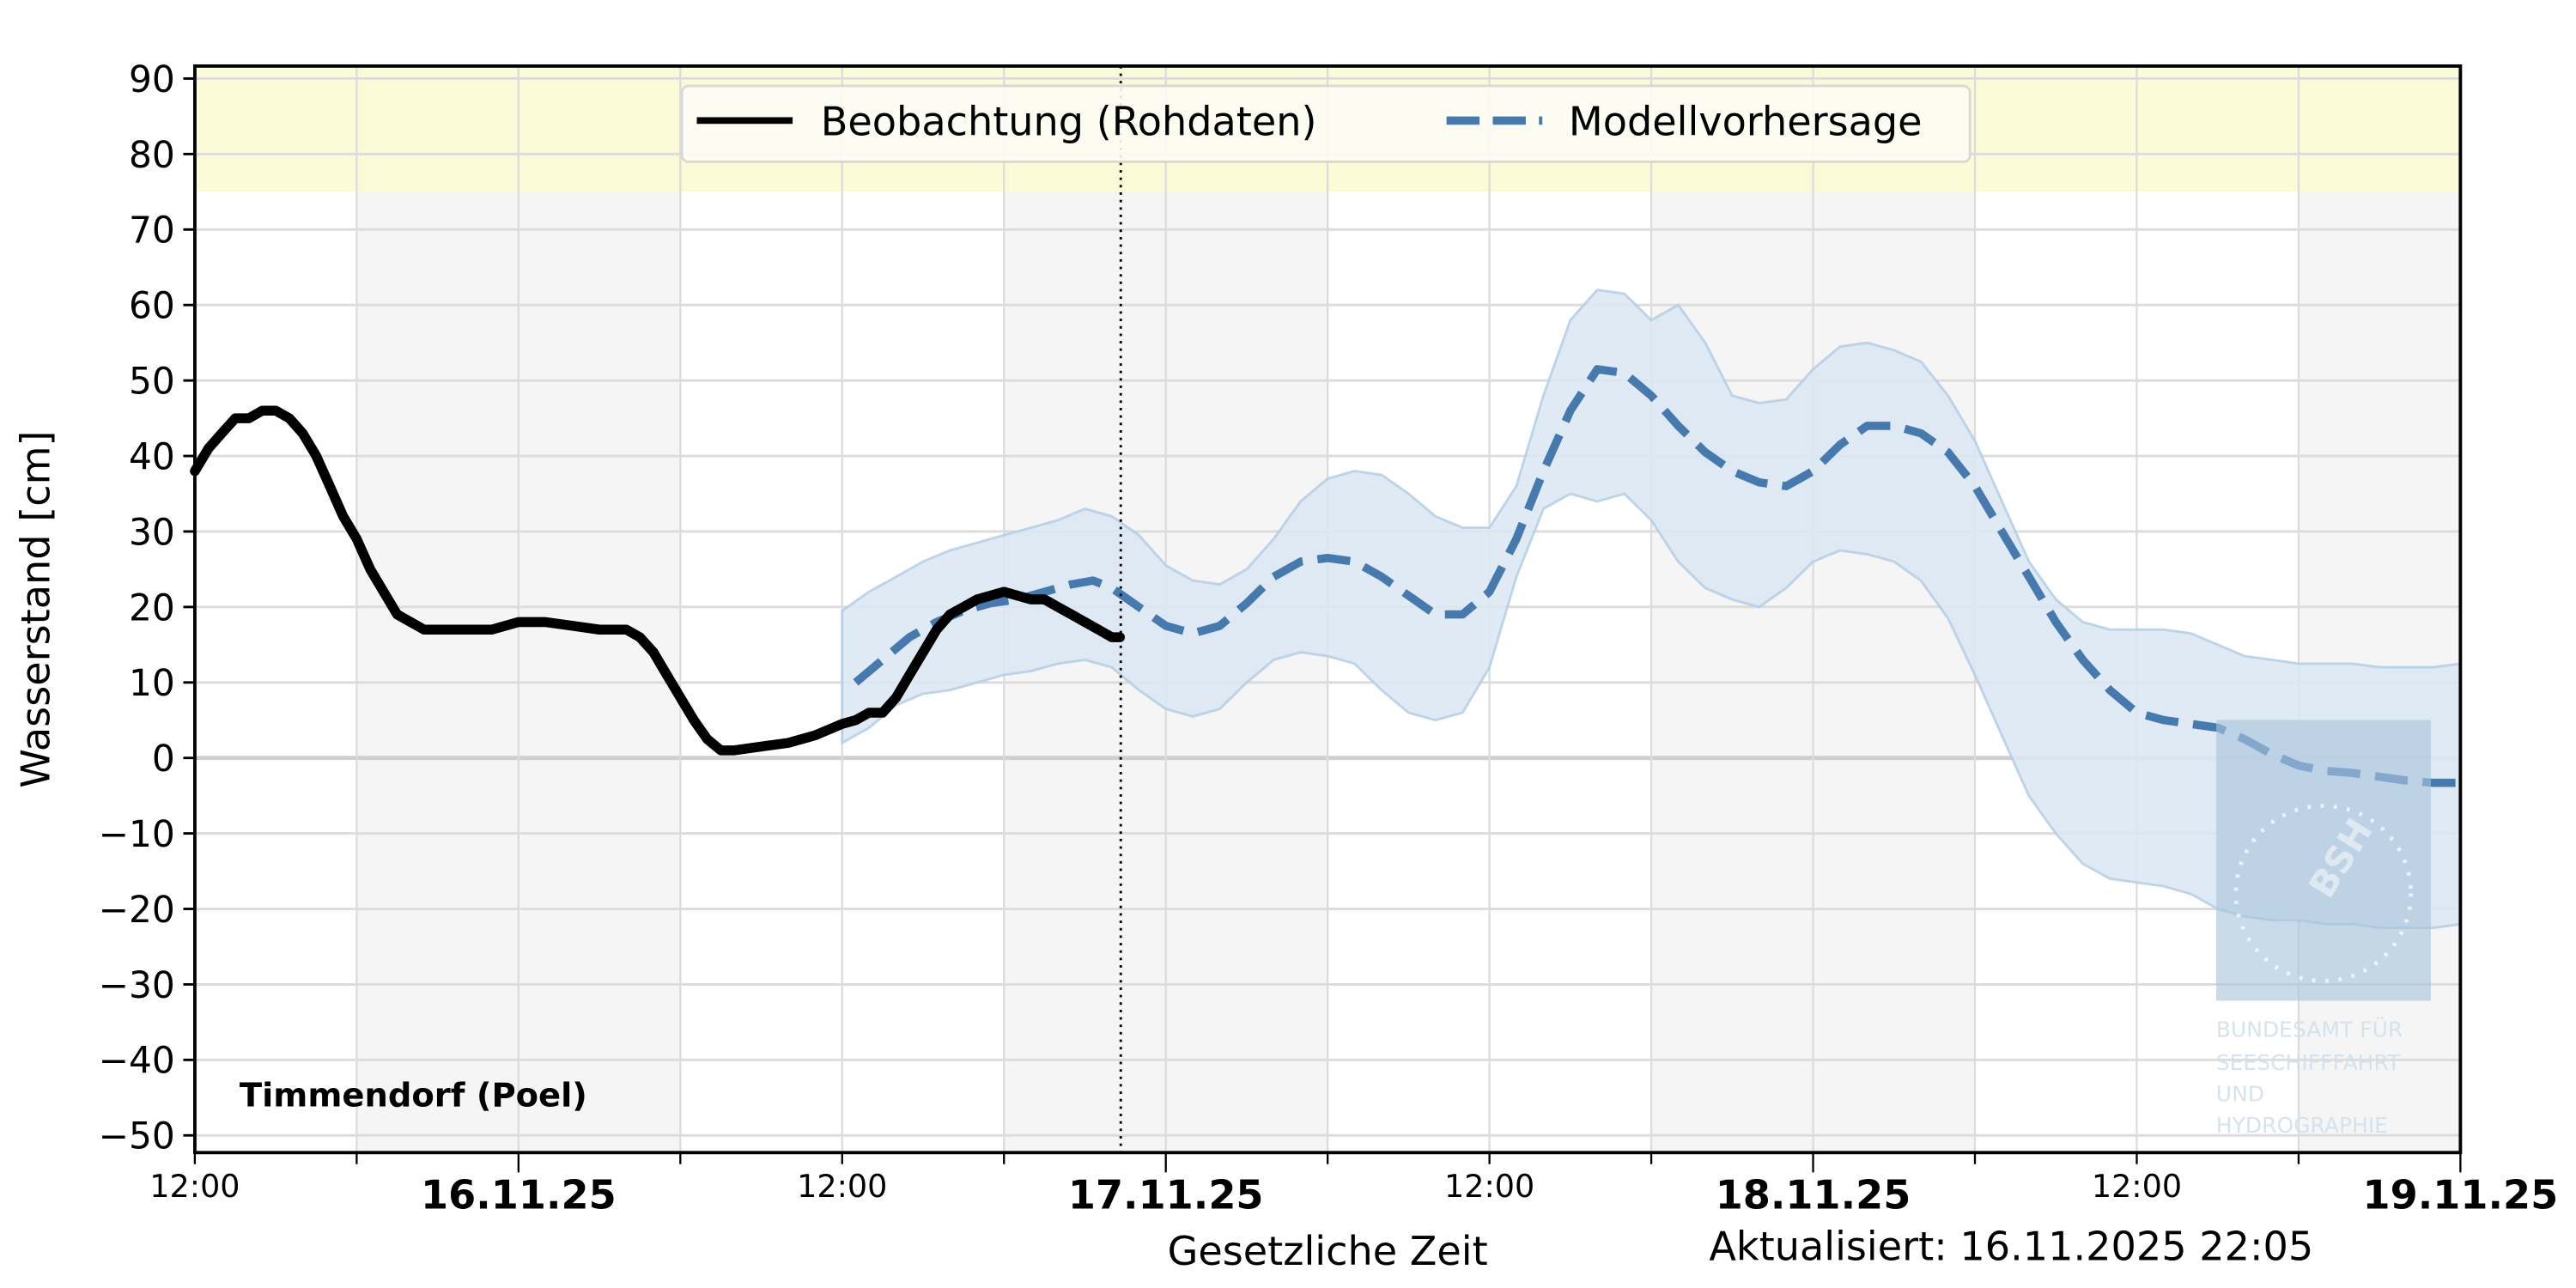  I want to click on y-tick-label: 20, so click(152, 607).